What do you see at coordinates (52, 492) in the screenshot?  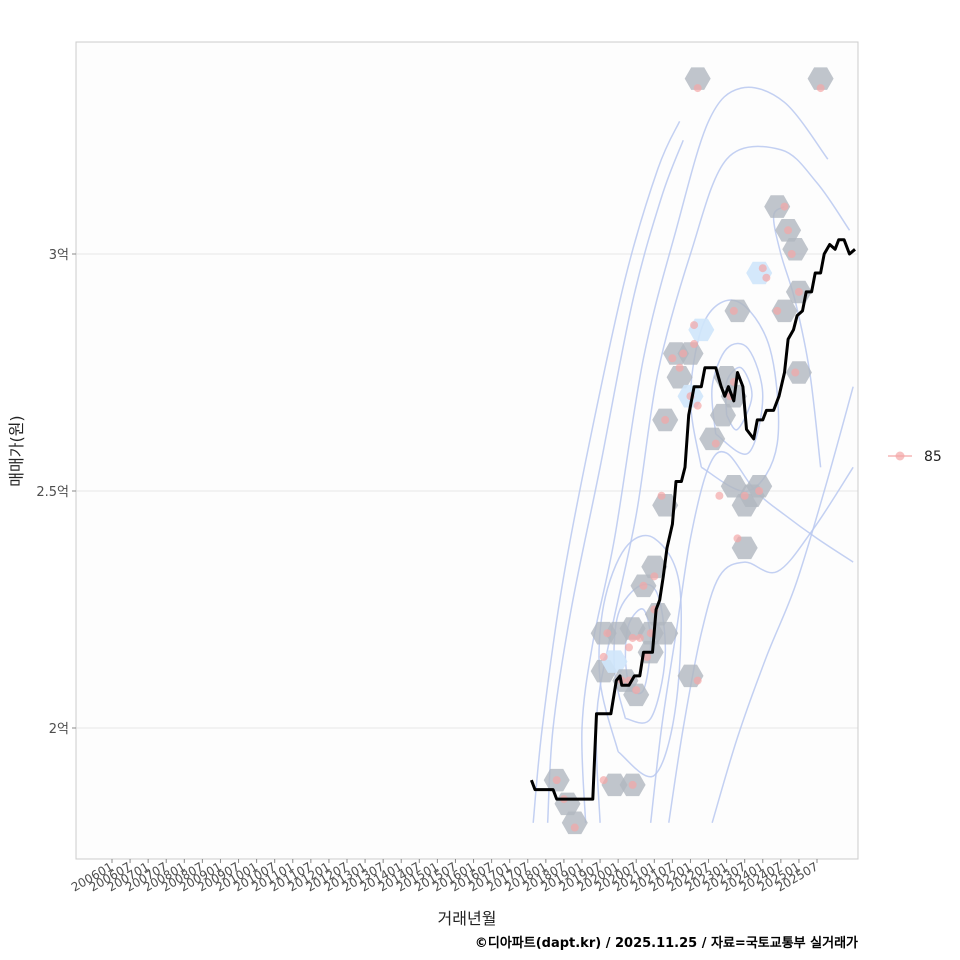 I see `y-tick-label: 2.5억` at bounding box center [52, 492].